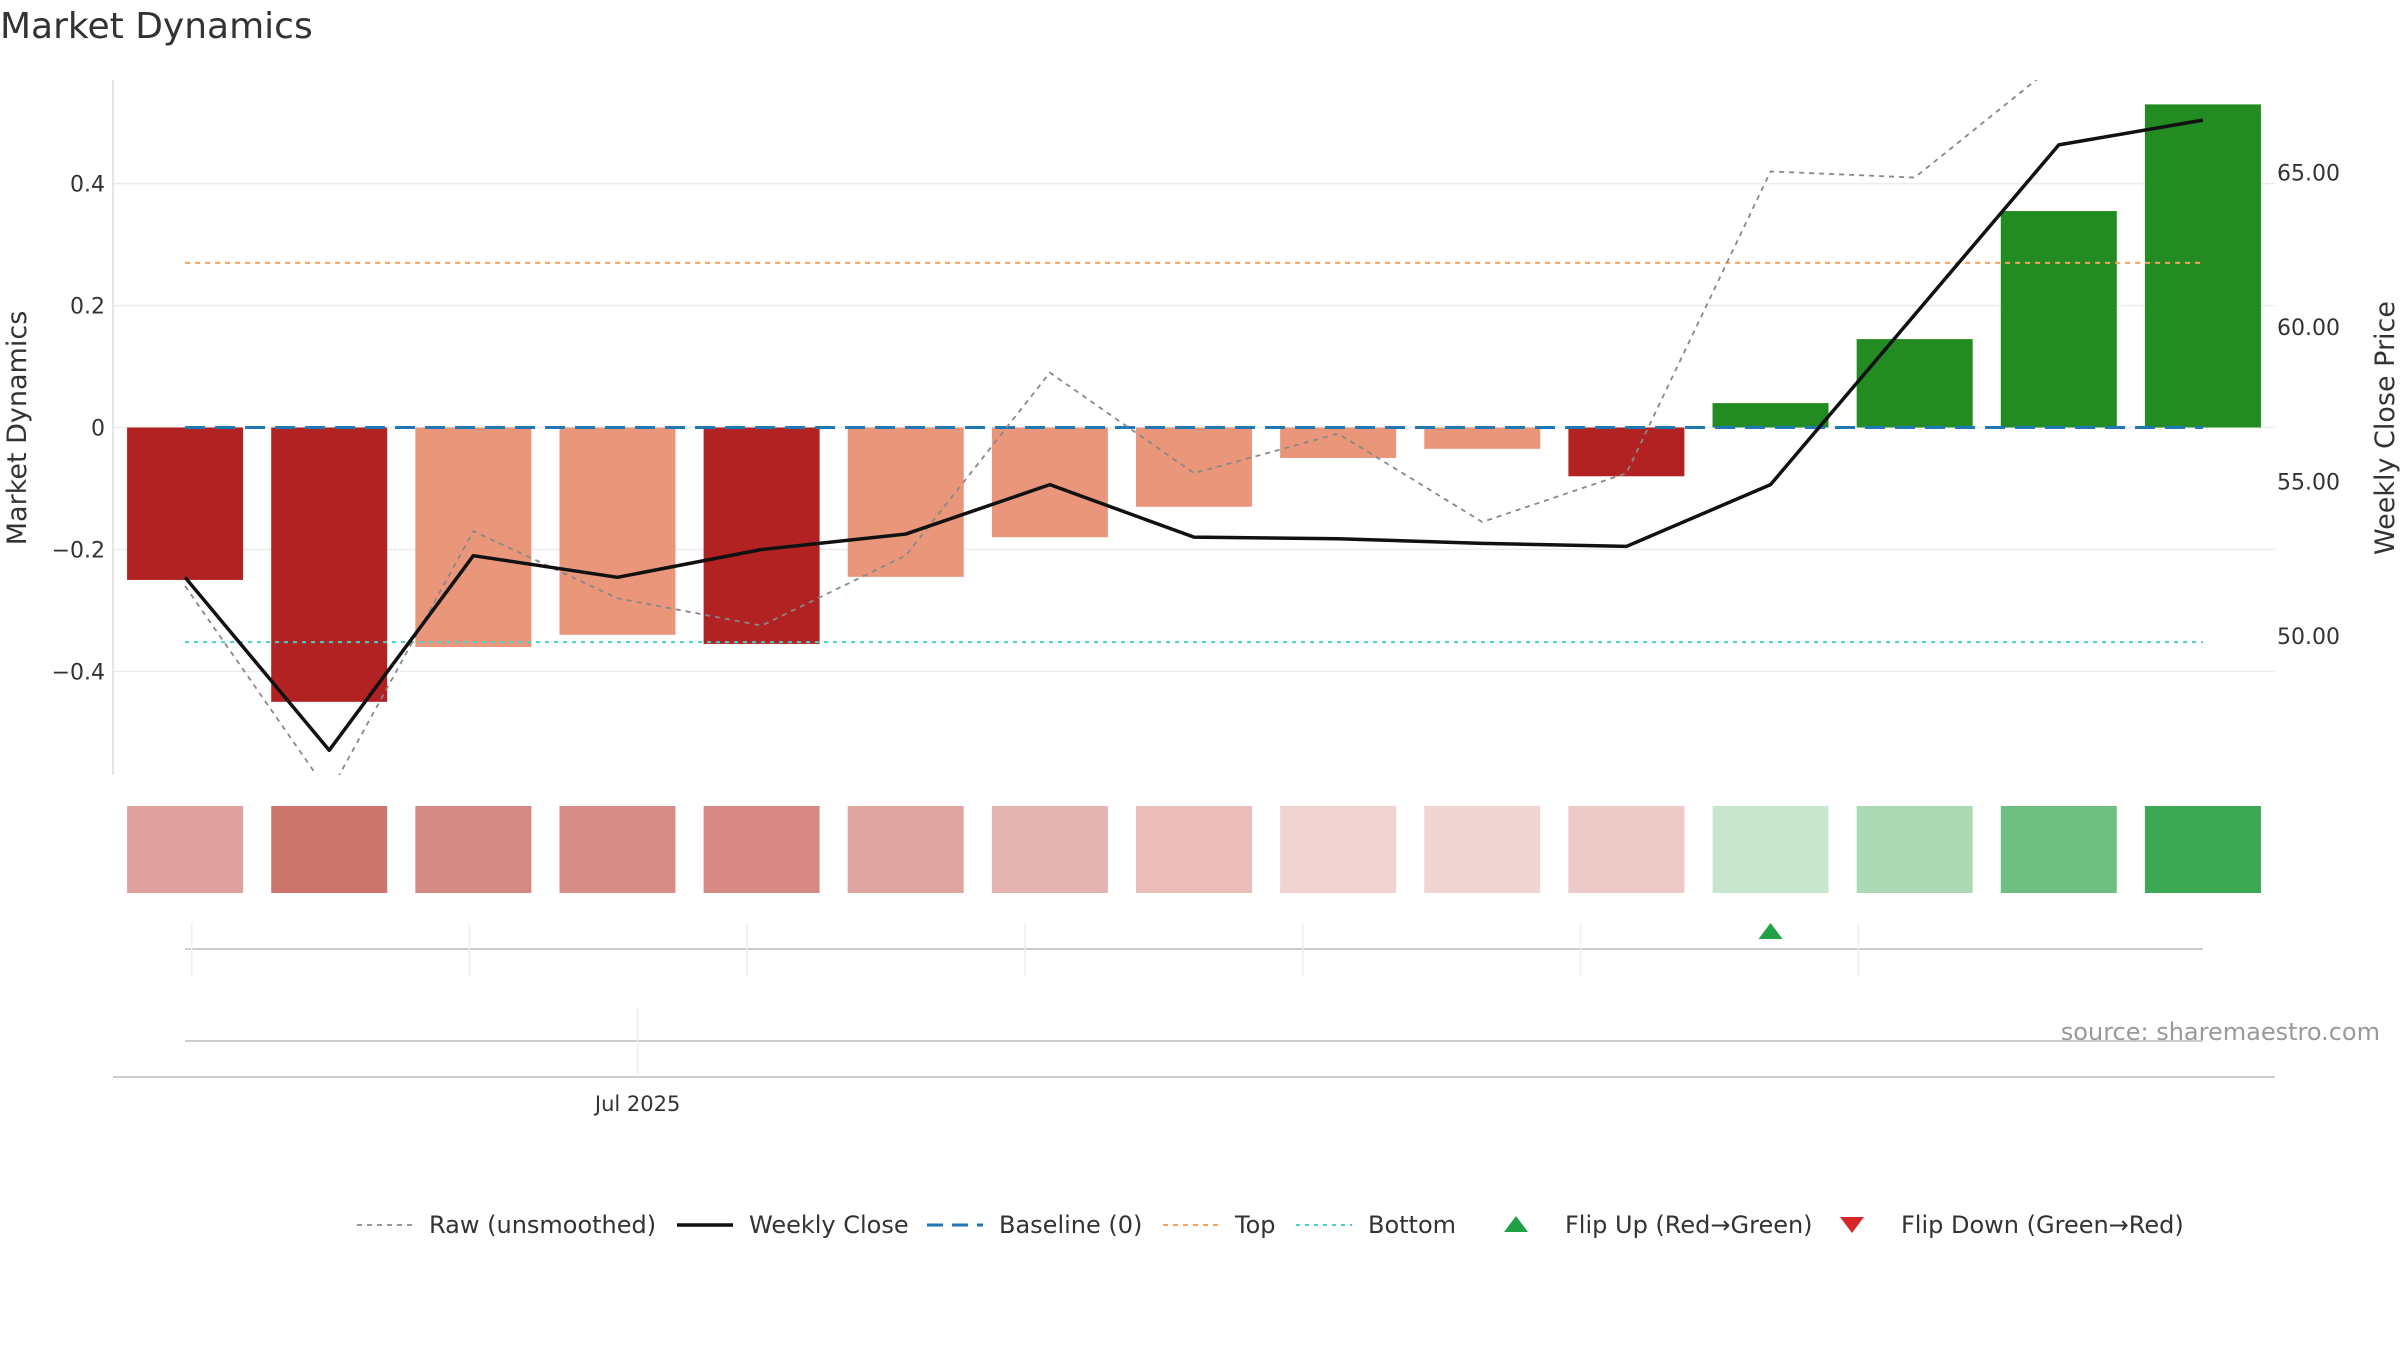  What do you see at coordinates (98, 429) in the screenshot?
I see `y-tick-label: 0` at bounding box center [98, 429].